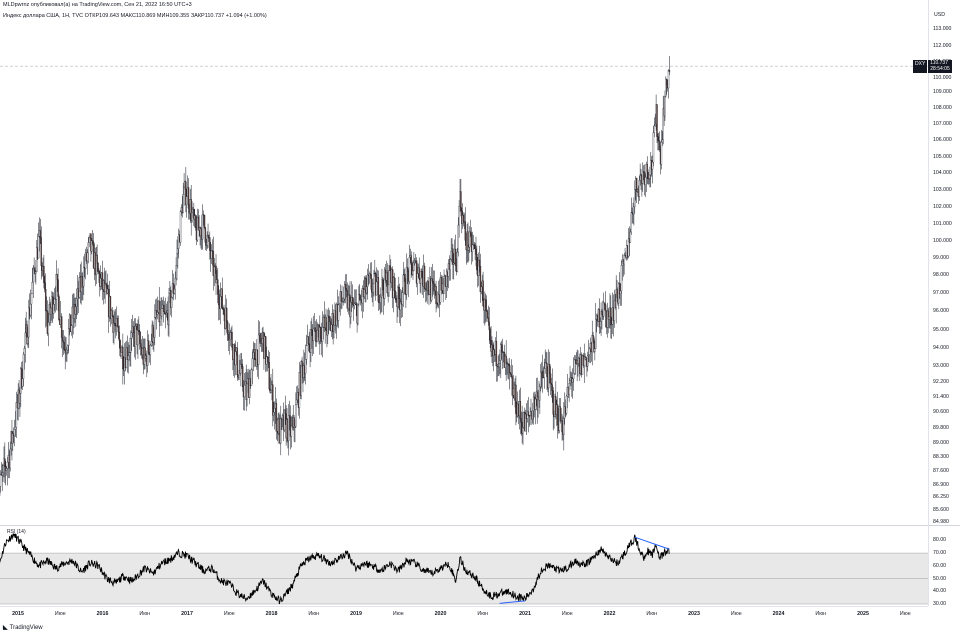 The width and height of the screenshot is (960, 636). What do you see at coordinates (941, 510) in the screenshot?
I see `price-tick-label: 85.600` at bounding box center [941, 510].